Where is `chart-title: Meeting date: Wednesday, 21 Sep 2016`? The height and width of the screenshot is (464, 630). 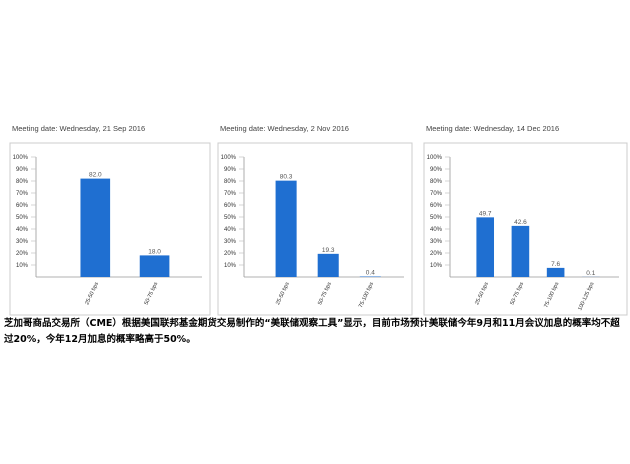
chart-title: Meeting date: Wednesday, 21 Sep 2016 is located at coordinates (78, 128).